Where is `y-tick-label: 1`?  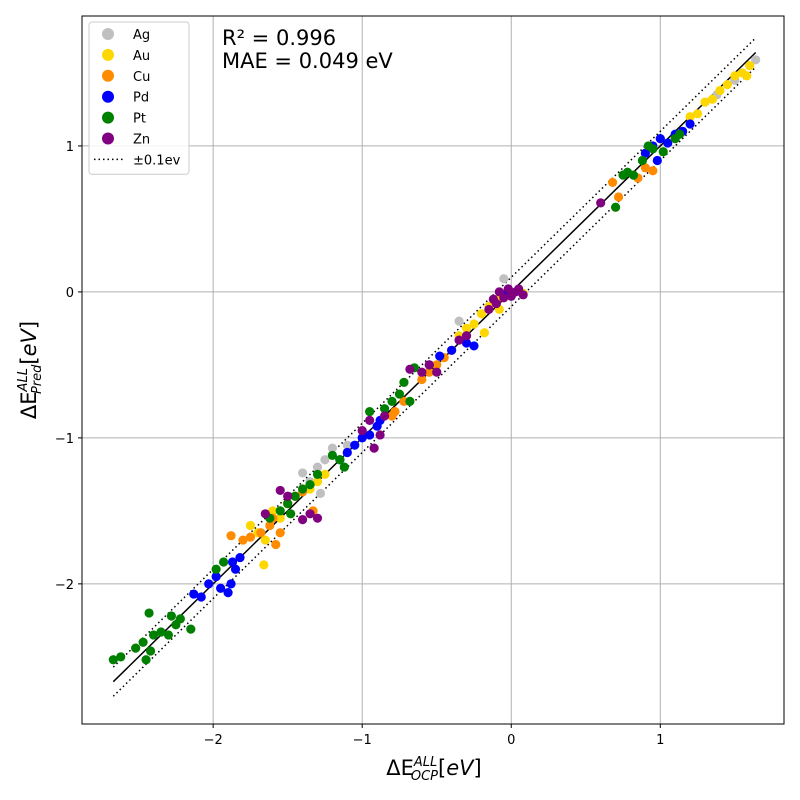 y-tick-label: 1 is located at coordinates (70, 147).